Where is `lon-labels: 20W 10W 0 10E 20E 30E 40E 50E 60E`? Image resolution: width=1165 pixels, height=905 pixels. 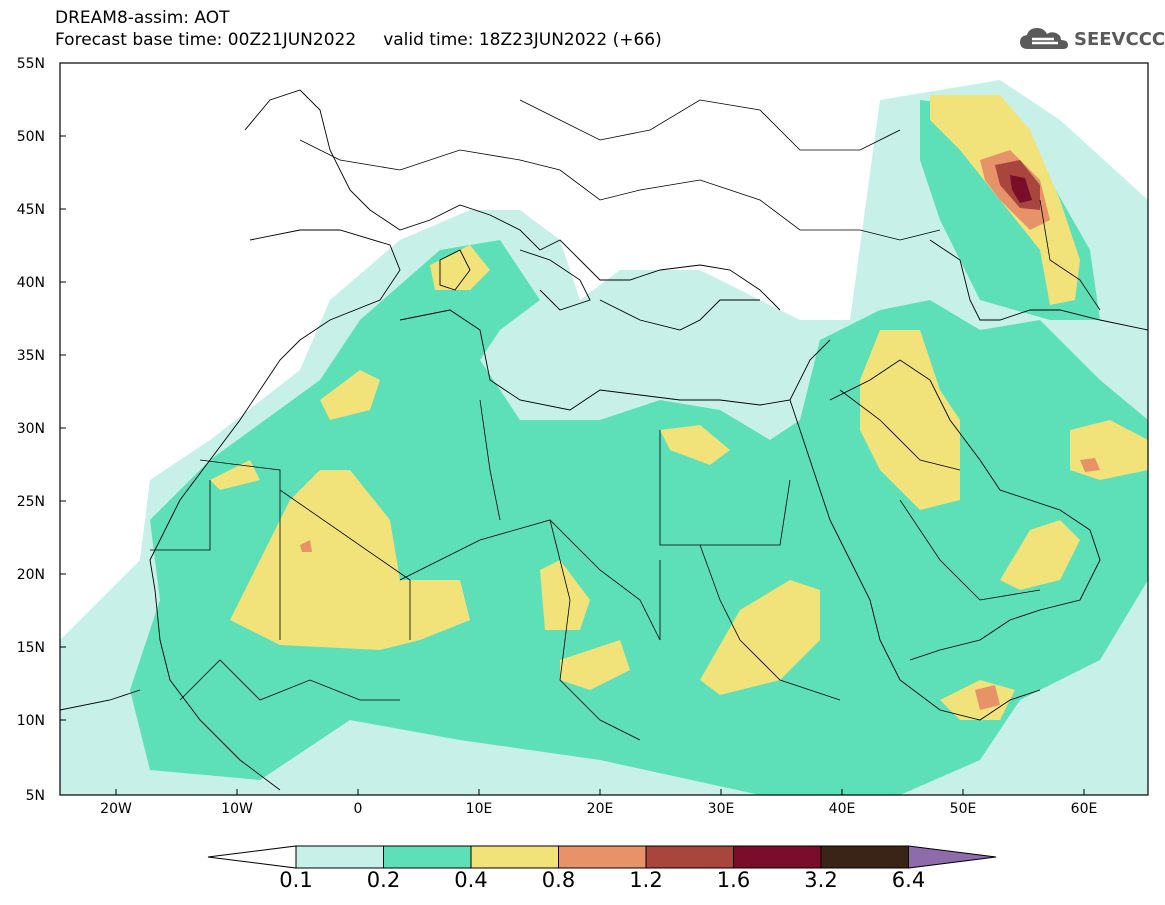 lon-labels: 20W 10W 0 10E 20E 30E 40E 50E 60E is located at coordinates (598, 809).